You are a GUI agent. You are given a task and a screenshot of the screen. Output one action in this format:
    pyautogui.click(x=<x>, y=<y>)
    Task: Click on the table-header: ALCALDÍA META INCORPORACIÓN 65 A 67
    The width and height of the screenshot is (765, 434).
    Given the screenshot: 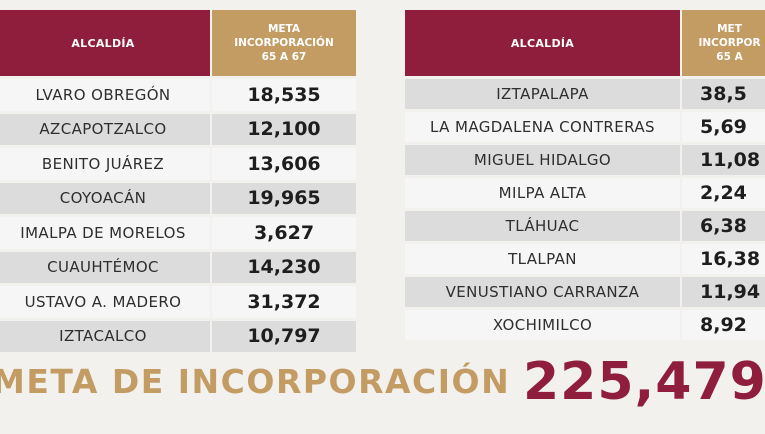 What is the action you would take?
    pyautogui.click(x=178, y=43)
    